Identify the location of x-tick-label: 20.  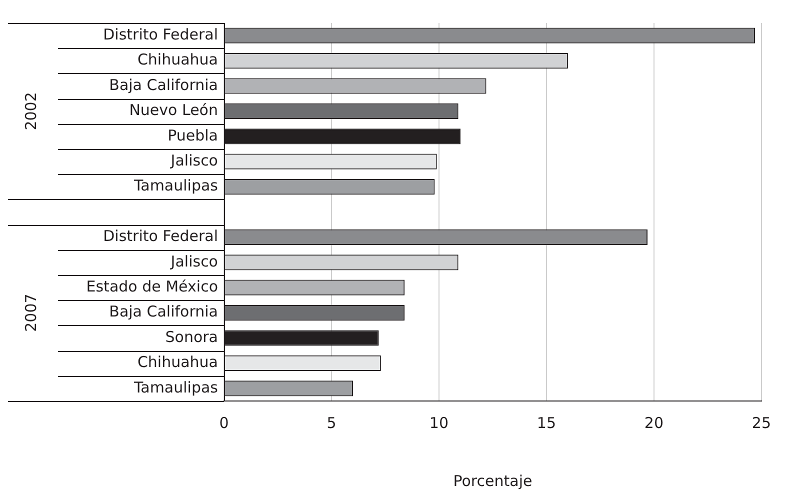
(654, 423).